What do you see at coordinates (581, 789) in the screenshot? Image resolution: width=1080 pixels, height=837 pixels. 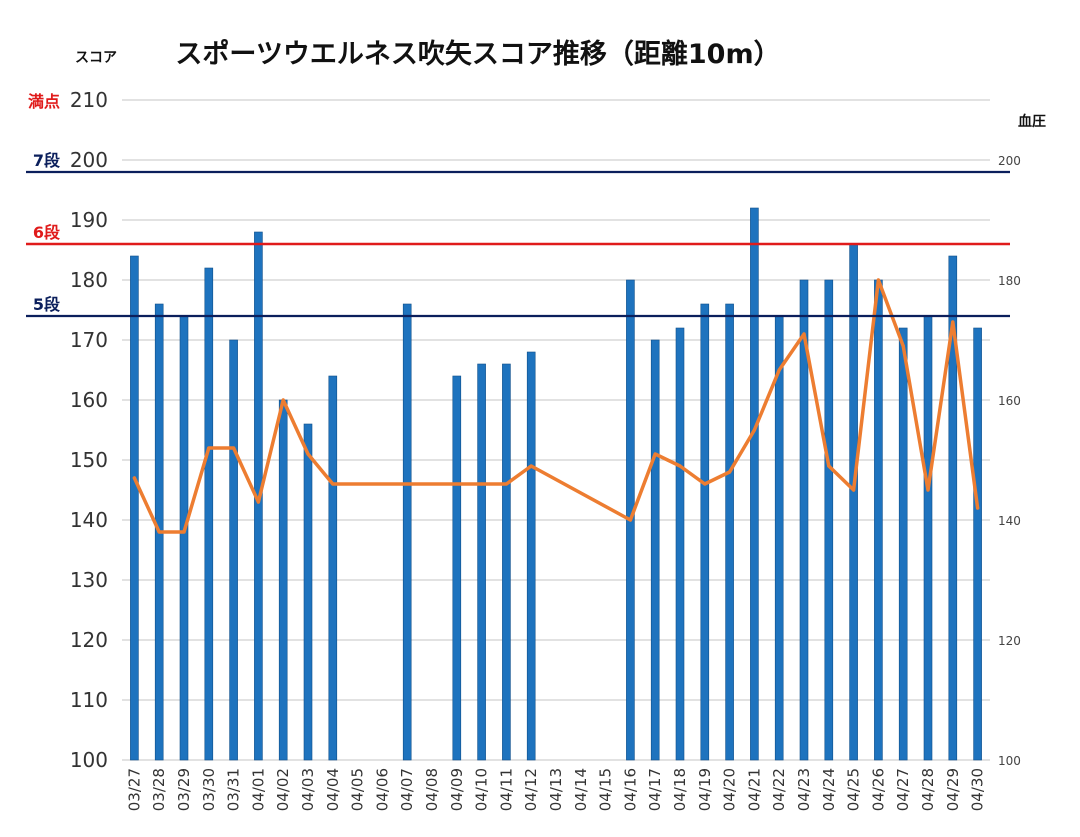 I see `x-tick-label: 04/14` at bounding box center [581, 789].